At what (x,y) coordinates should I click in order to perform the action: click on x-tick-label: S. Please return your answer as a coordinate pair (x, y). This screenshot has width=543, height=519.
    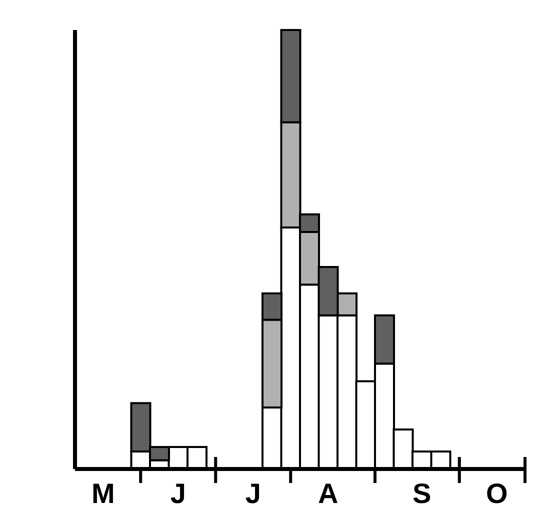
    Looking at the image, I should click on (422, 493).